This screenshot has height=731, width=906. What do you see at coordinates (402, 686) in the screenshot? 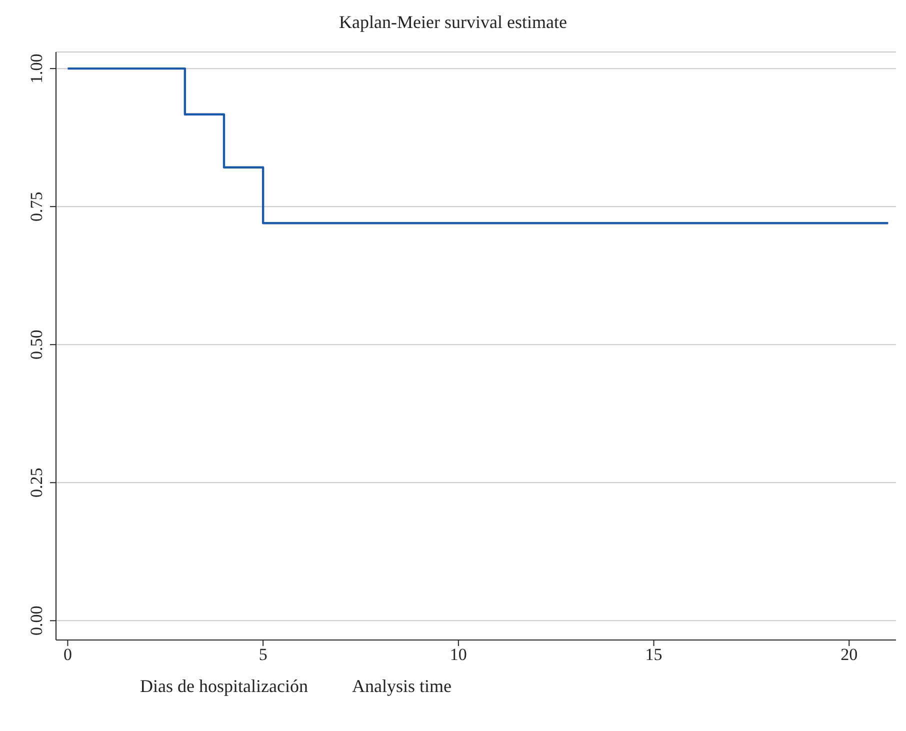
I see `x-axis-title: Analysis time` at bounding box center [402, 686].